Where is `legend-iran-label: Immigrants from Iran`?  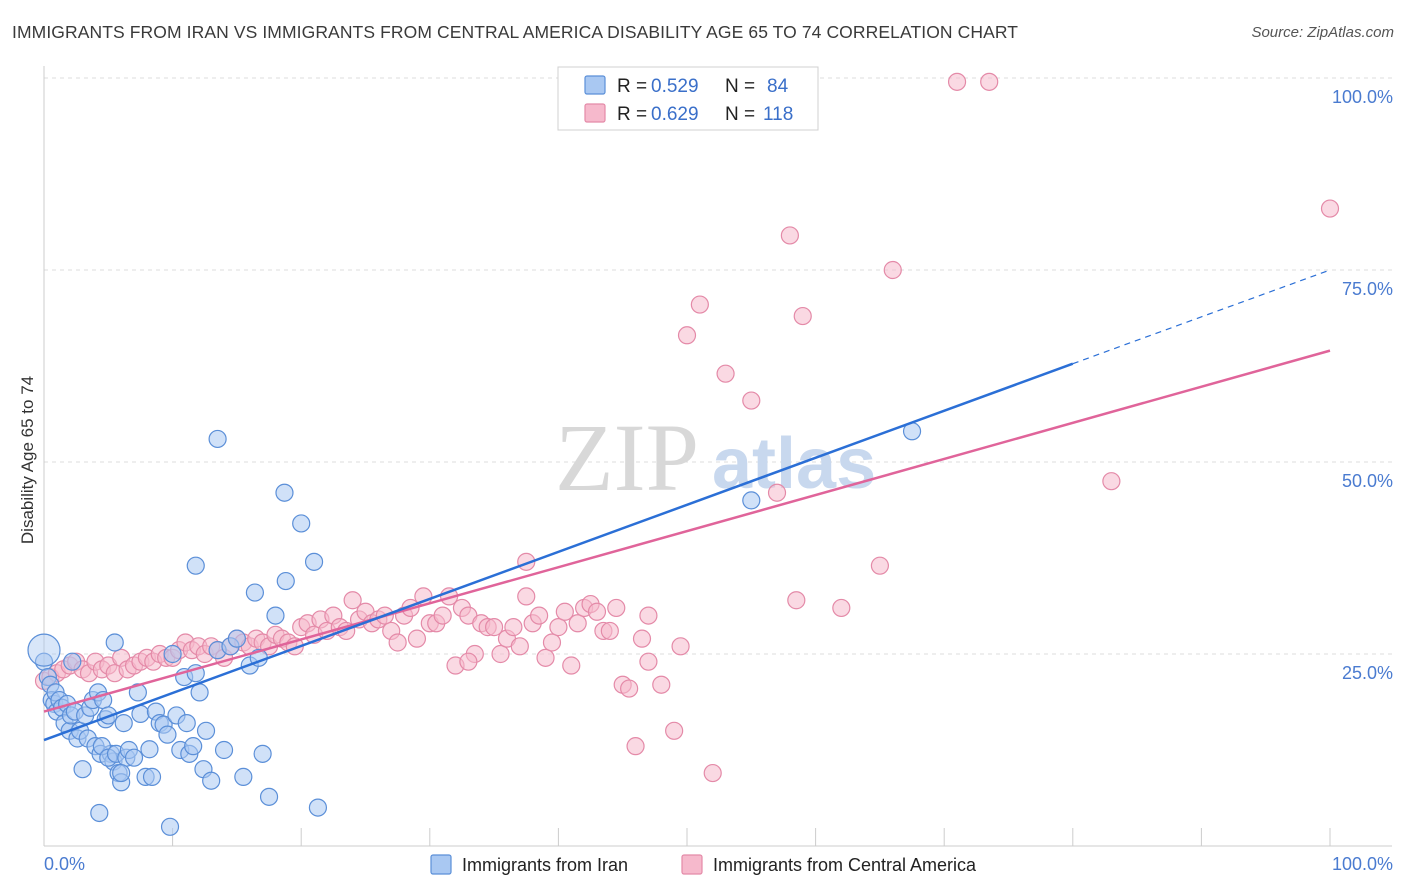
legend-iran-label: Immigrants from Iran is located at coordinates (545, 865).